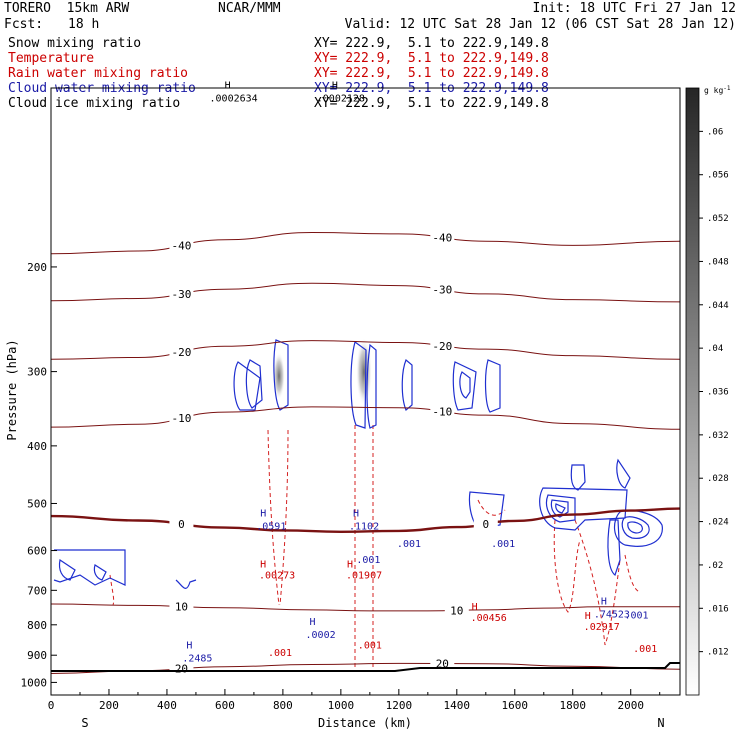 The image size is (740, 740). What do you see at coordinates (718, 306) in the screenshot?
I see `colorbar-tick-label: .044` at bounding box center [718, 306].